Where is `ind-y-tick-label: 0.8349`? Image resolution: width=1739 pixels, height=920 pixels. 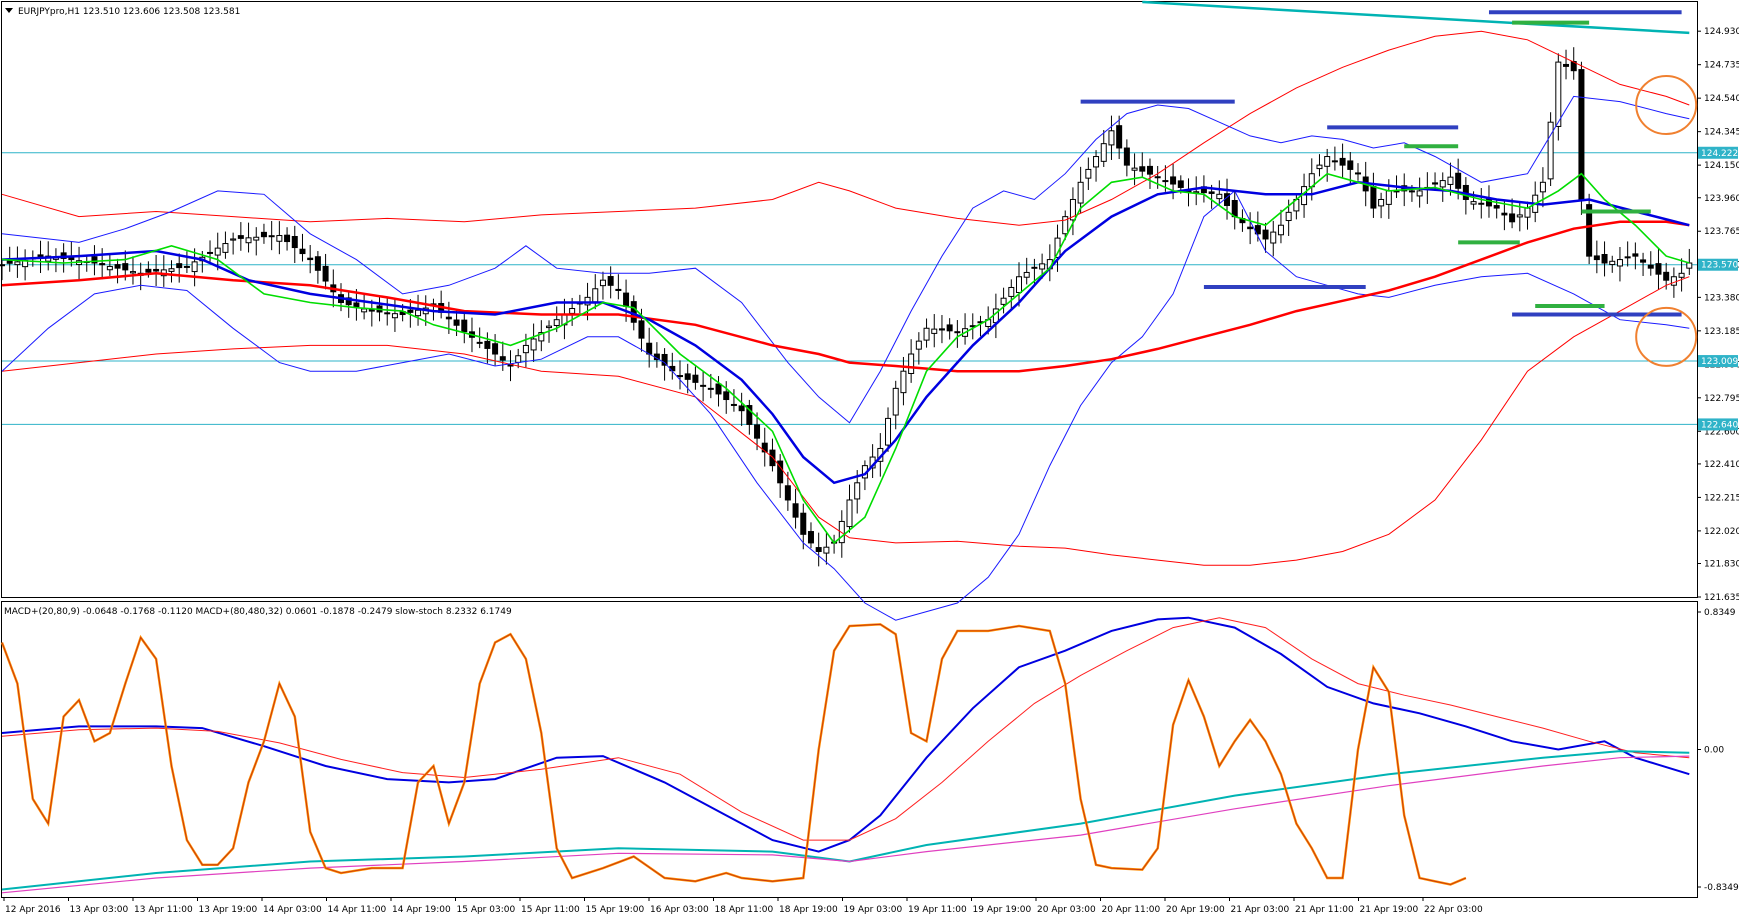
ind-y-tick-label: 0.8349 is located at coordinates (1720, 613).